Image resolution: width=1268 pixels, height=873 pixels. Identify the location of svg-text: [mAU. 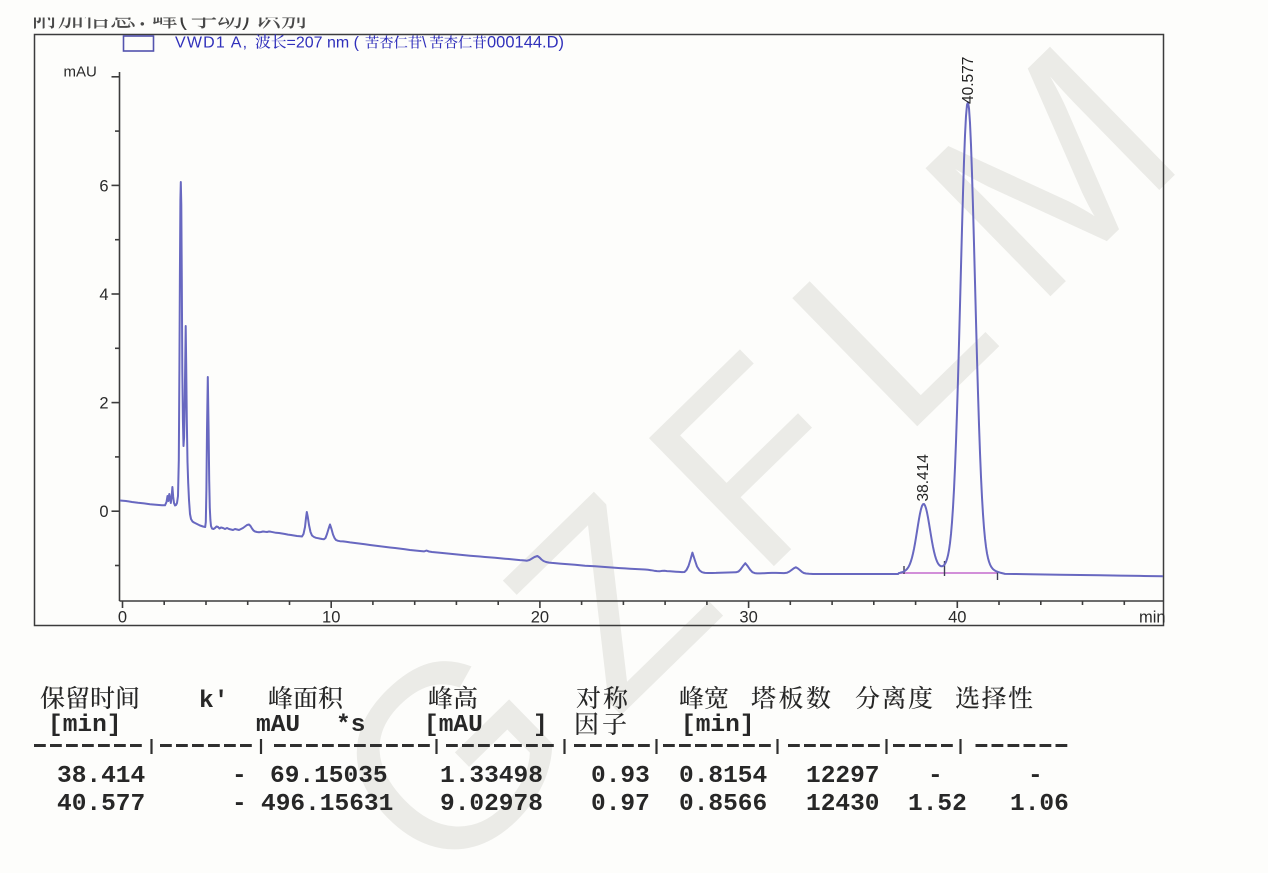
(453, 725).